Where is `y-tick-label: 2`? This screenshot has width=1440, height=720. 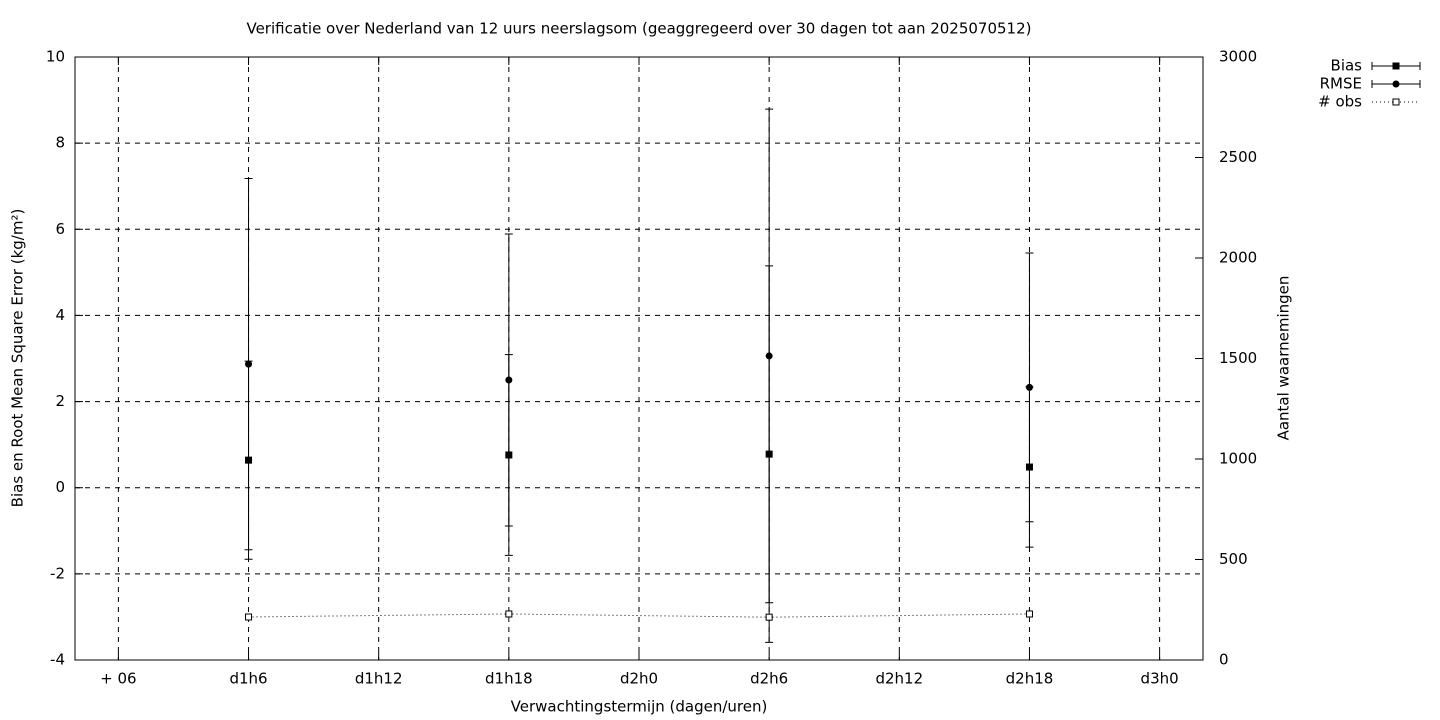
y-tick-label: 2 is located at coordinates (60, 401).